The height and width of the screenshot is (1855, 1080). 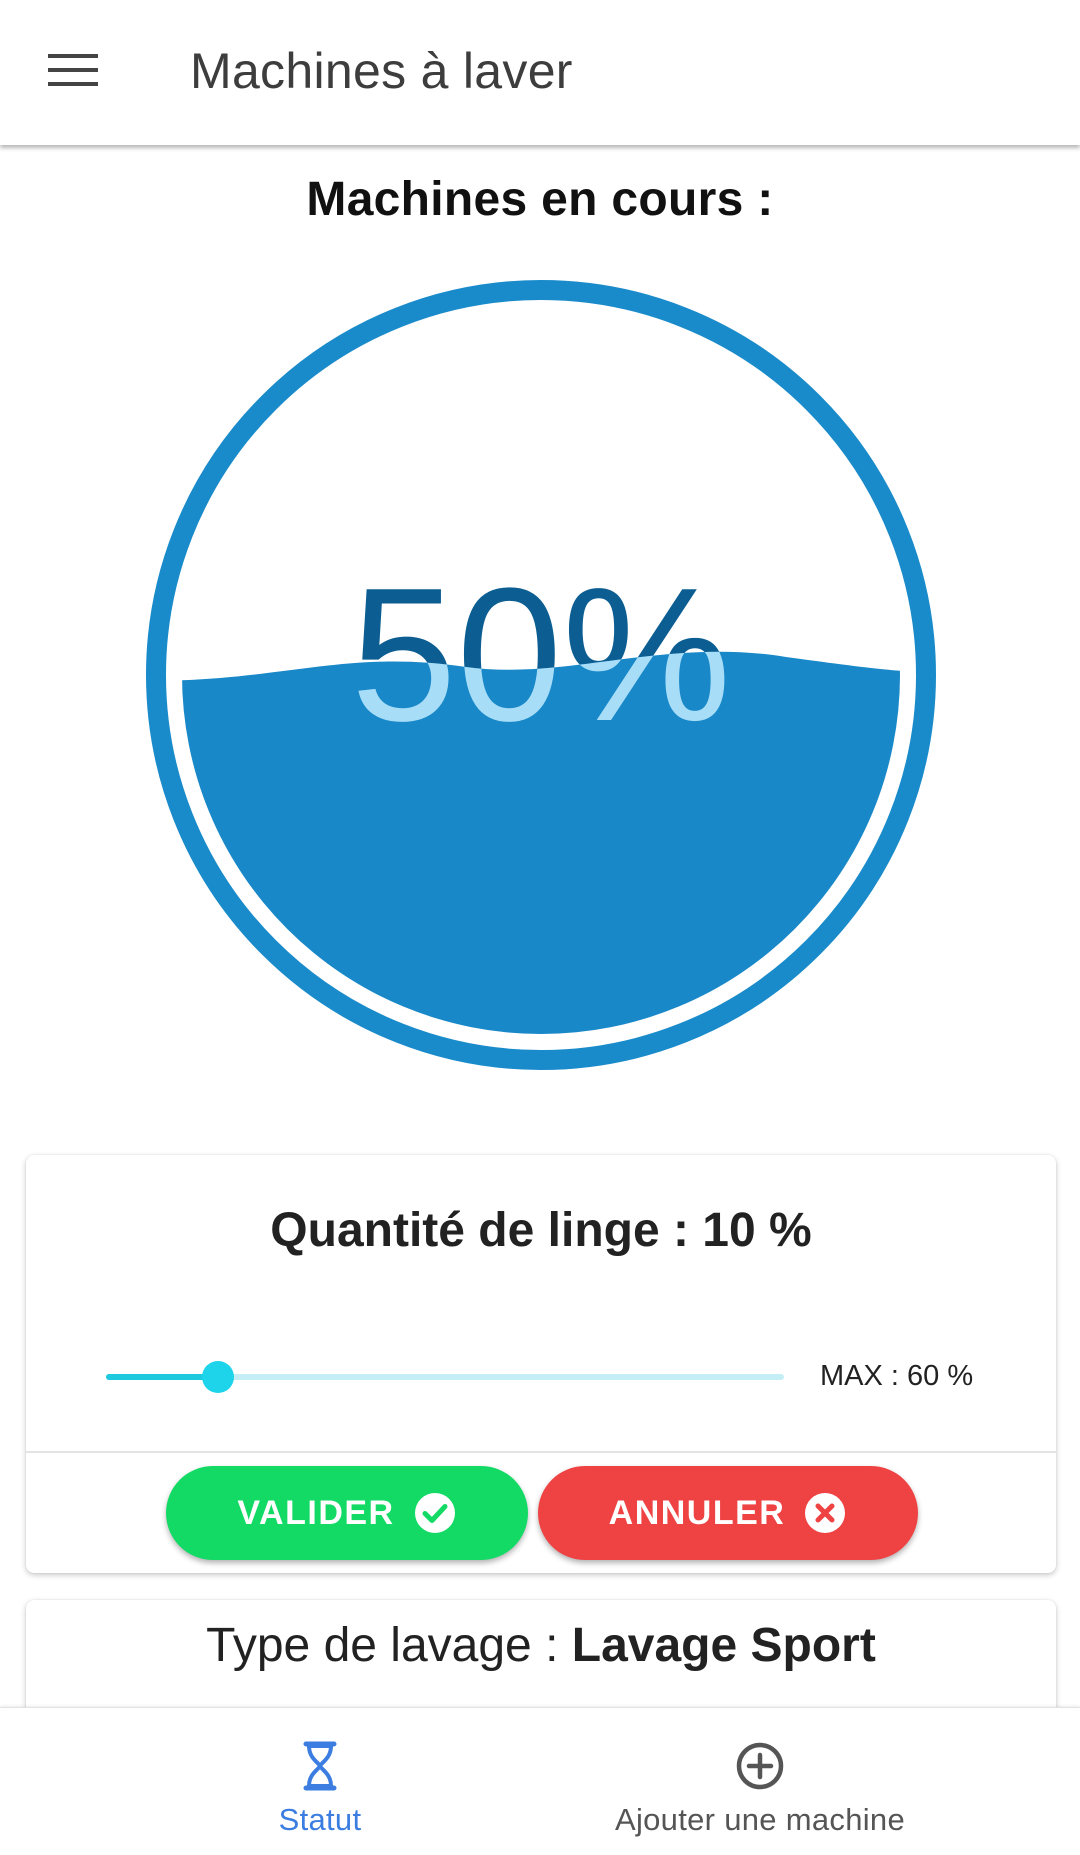 I want to click on page-title: Machines à laver, so click(x=381, y=71).